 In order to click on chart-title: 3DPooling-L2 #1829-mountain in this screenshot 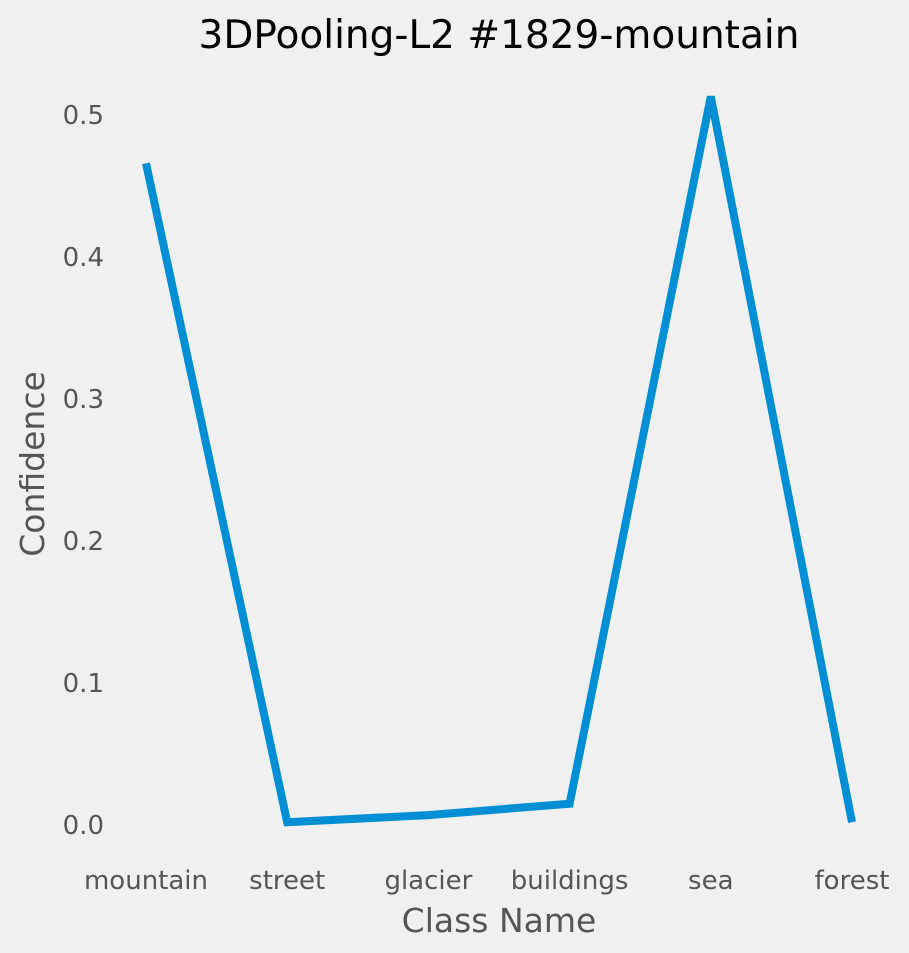, I will do `click(499, 35)`.